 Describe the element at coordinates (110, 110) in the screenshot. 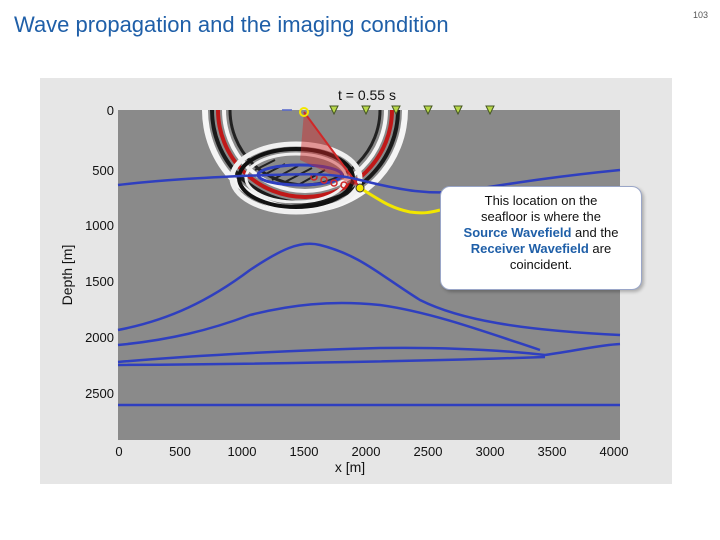

I see `y-tick: 0` at that location.